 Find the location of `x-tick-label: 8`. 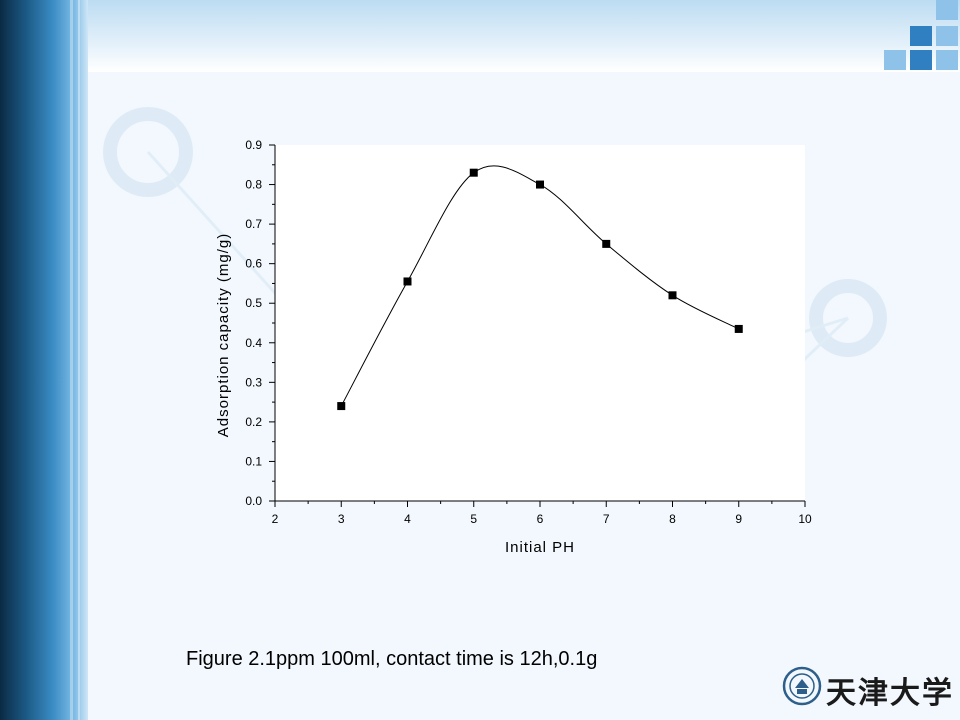

x-tick-label: 8 is located at coordinates (672, 519).